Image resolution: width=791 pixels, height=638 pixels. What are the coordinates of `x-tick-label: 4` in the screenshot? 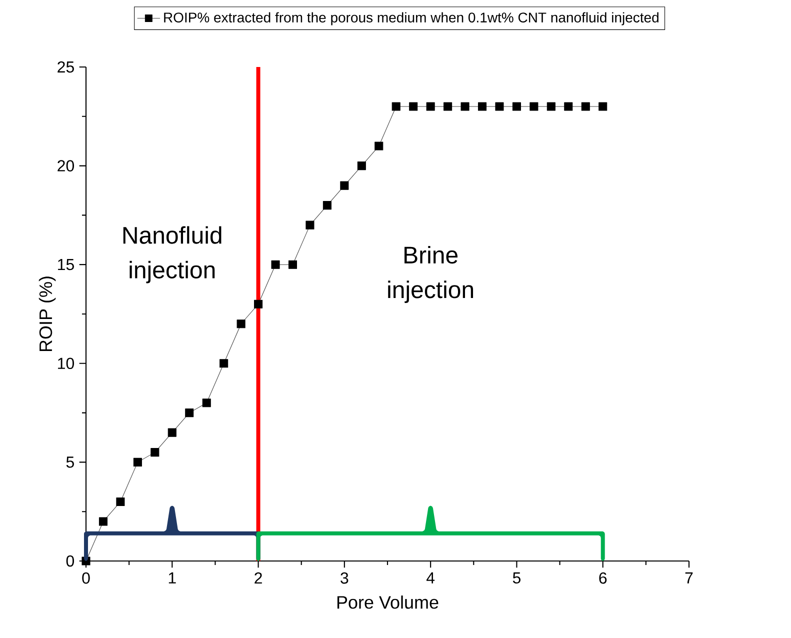 It's located at (430, 578).